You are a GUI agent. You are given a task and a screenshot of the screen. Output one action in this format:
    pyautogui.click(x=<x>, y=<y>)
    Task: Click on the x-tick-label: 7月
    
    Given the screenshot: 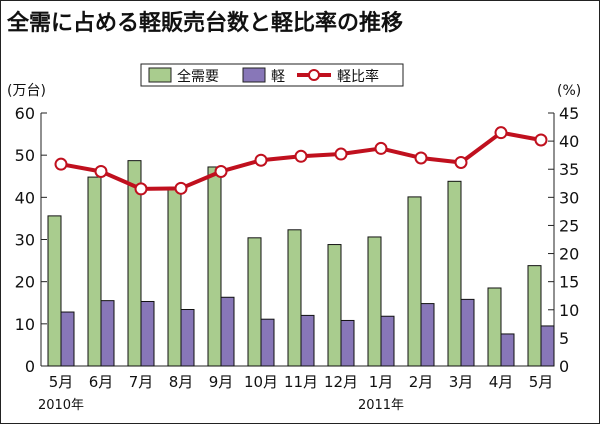 What is the action you would take?
    pyautogui.click(x=141, y=382)
    